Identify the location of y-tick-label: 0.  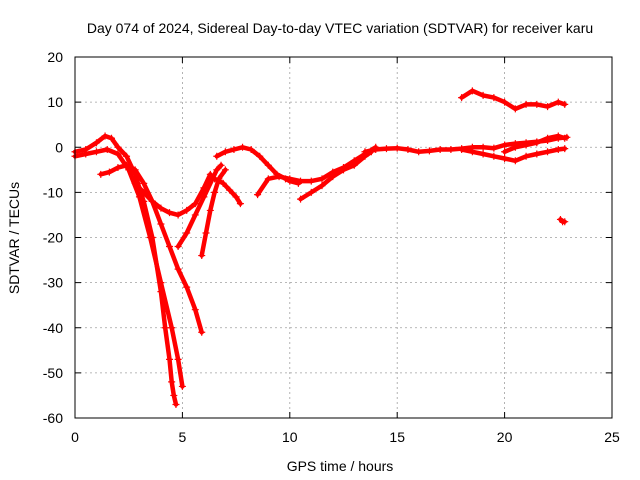
(59, 147).